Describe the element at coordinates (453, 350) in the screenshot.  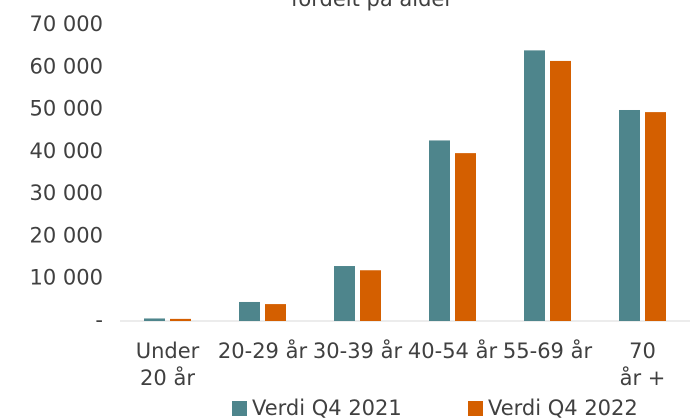
I see `x-tick-label: 40-54 år` at that location.